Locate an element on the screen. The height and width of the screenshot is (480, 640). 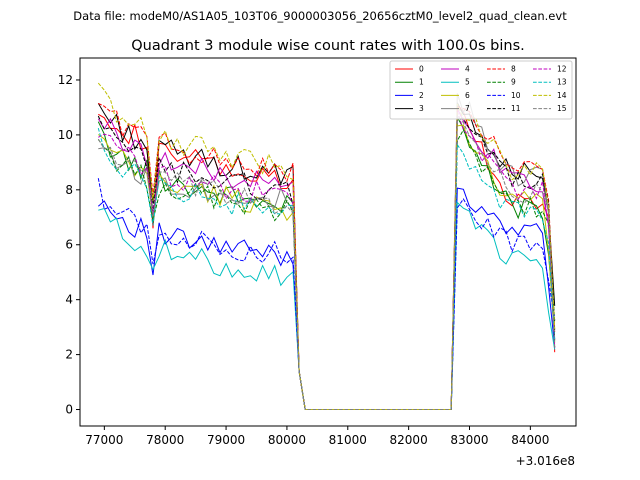
y-tick-label: 2 is located at coordinates (69, 355).